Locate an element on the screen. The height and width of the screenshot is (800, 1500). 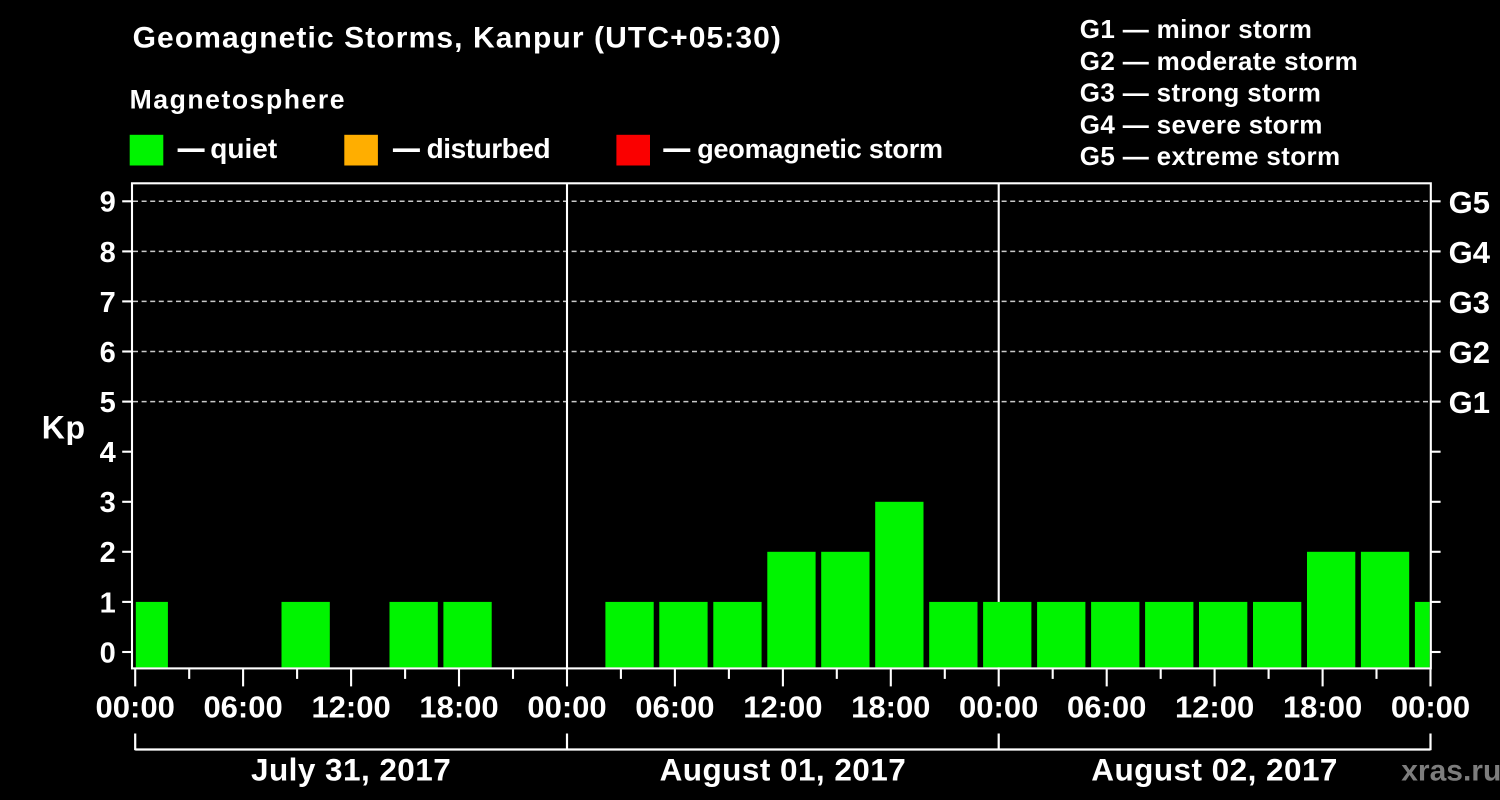
svg-text: 4 is located at coordinates (108, 453).